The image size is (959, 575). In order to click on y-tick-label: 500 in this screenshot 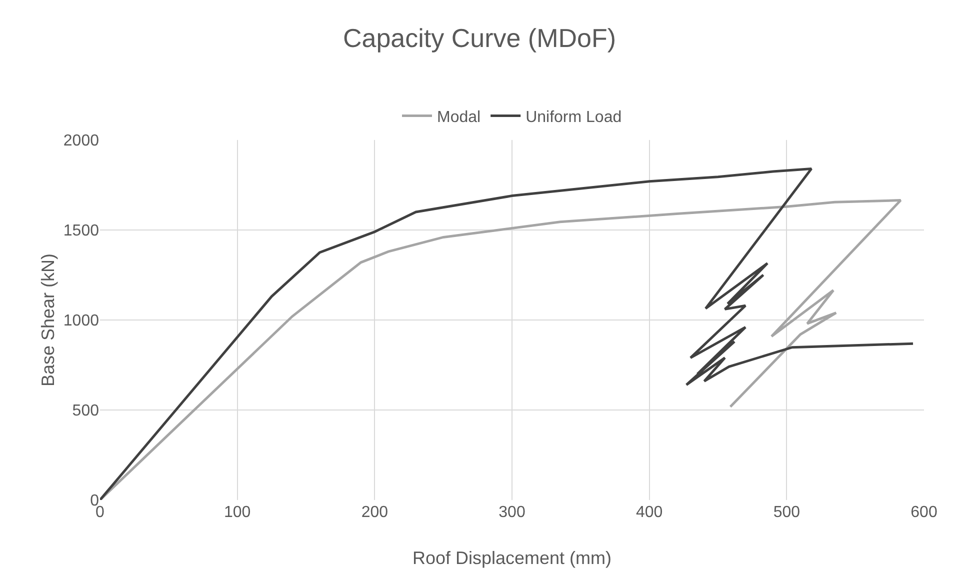, I will do `click(86, 411)`.